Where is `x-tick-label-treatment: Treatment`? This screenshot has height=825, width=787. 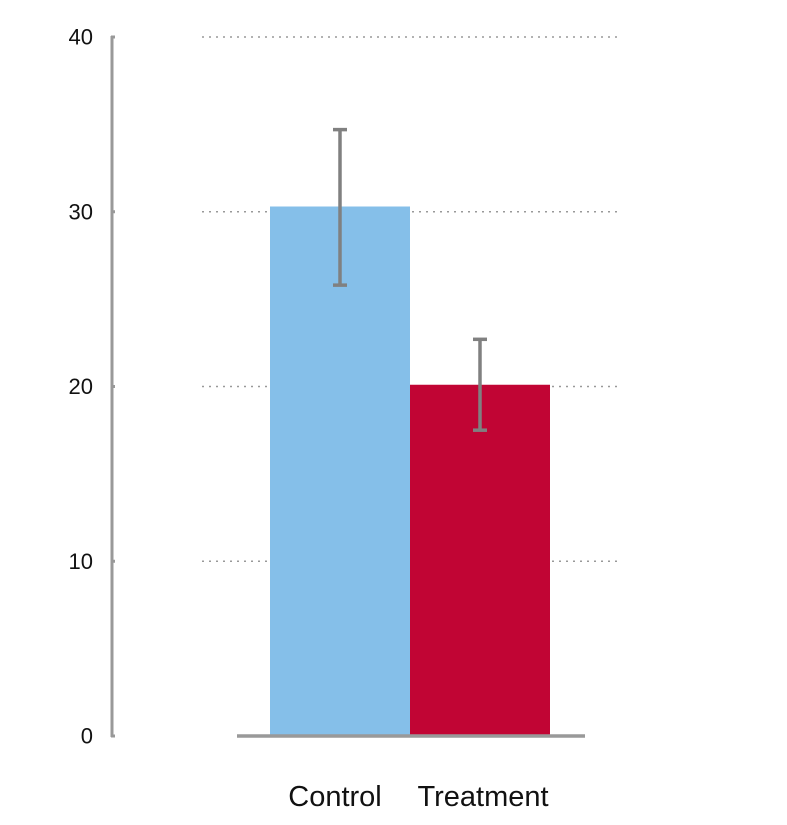
x-tick-label-treatment: Treatment is located at coordinates (482, 797).